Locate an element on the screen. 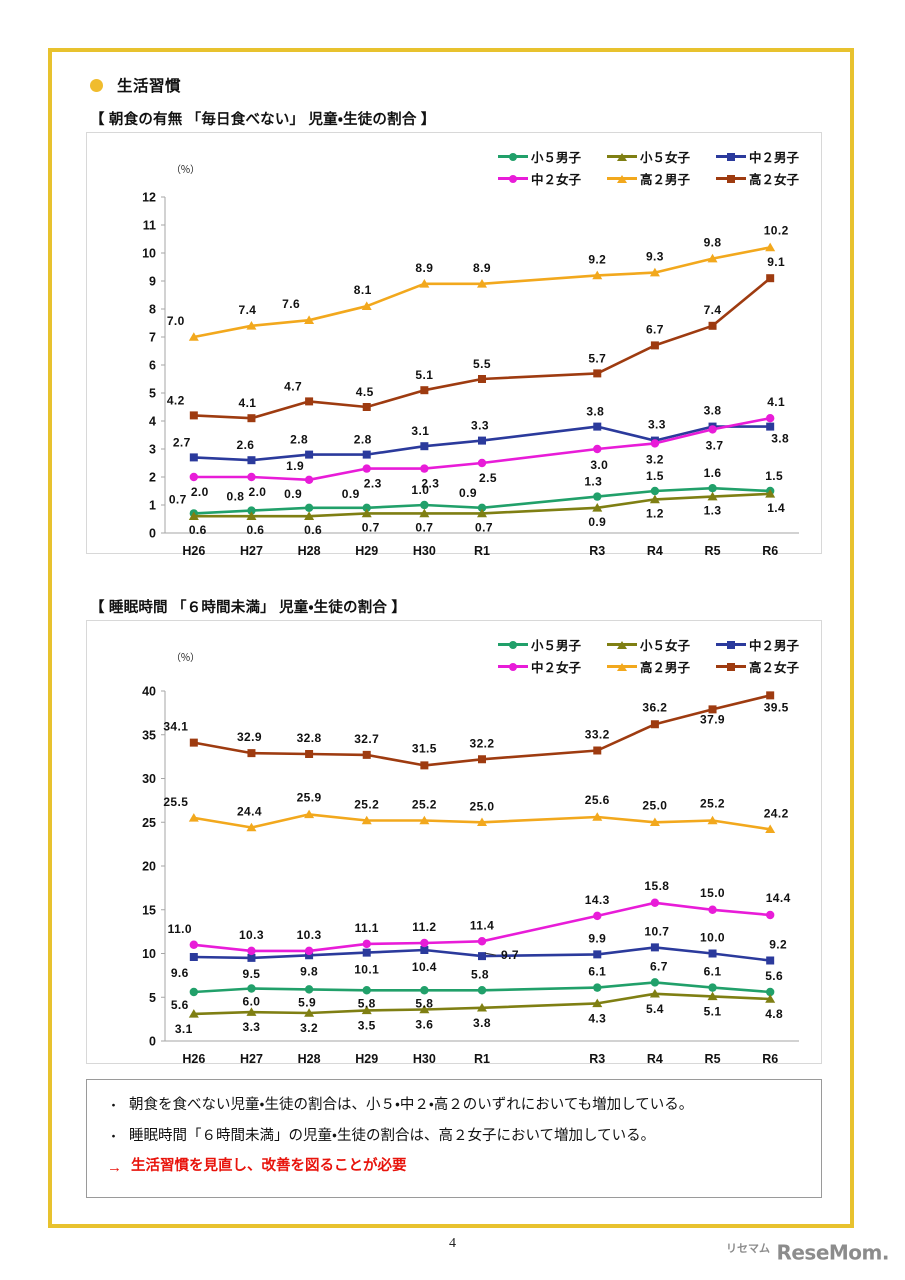  y-axis-tick: 9 is located at coordinates (152, 282).